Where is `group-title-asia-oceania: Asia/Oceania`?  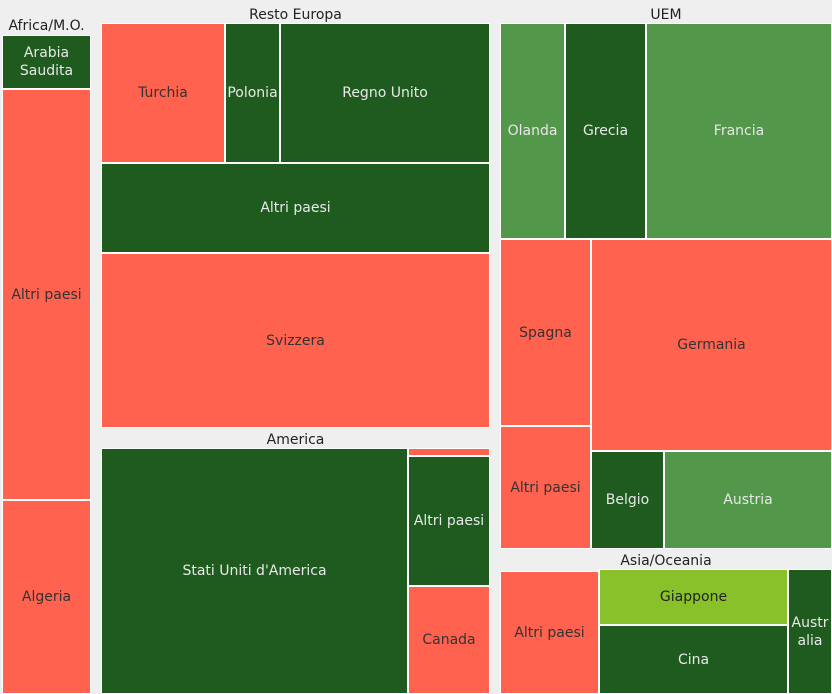 group-title-asia-oceania: Asia/Oceania is located at coordinates (666, 561).